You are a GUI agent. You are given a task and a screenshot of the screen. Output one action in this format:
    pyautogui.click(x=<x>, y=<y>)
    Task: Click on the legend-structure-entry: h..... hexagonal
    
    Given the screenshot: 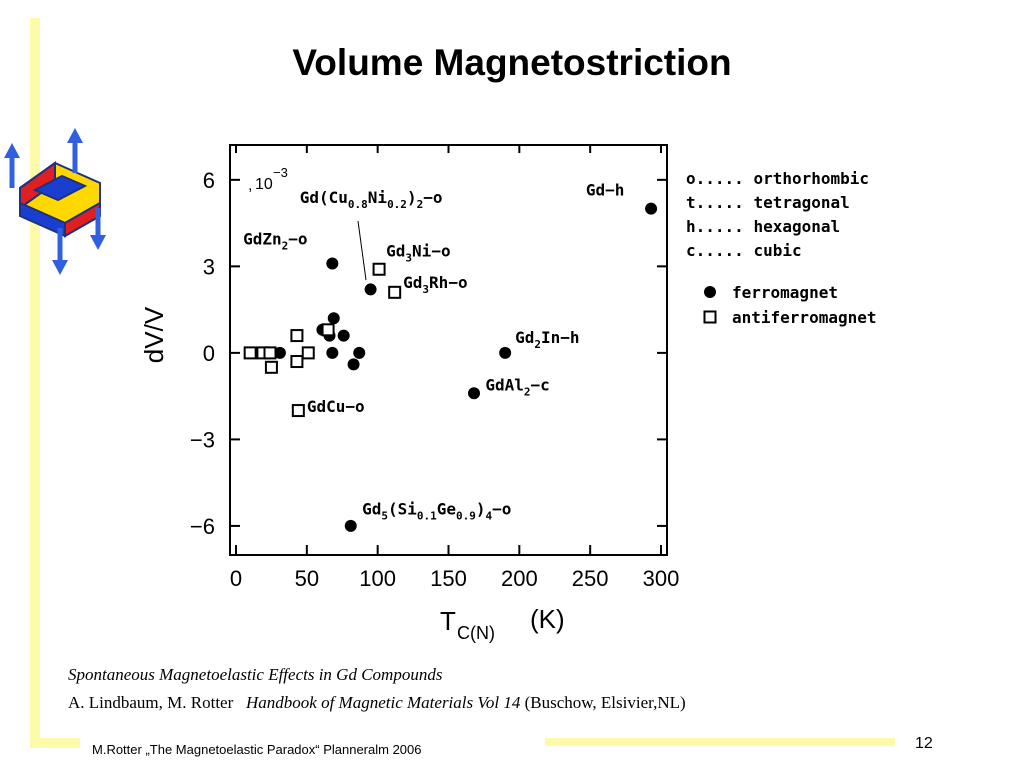 What is the action you would take?
    pyautogui.click(x=763, y=226)
    